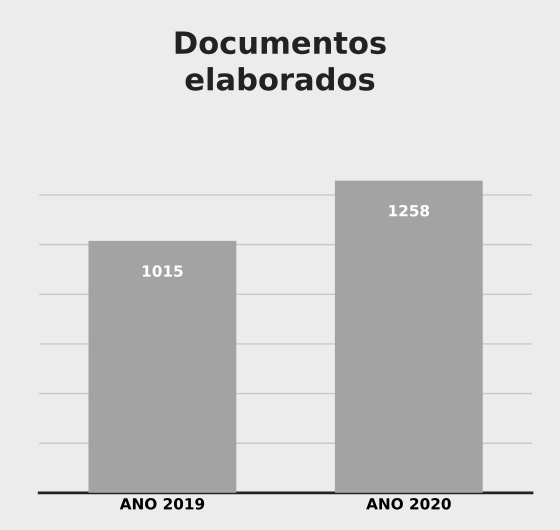  Describe the element at coordinates (408, 504) in the screenshot. I see `x-tick-label: ANO 2020` at that location.